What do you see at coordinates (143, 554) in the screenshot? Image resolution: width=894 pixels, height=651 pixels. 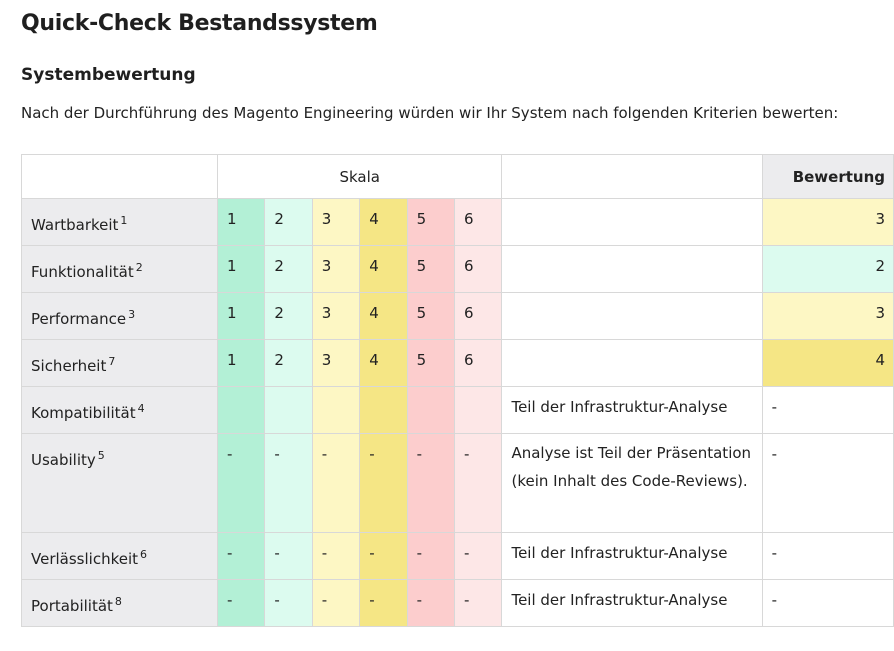 I see `footnote-marker: 6` at bounding box center [143, 554].